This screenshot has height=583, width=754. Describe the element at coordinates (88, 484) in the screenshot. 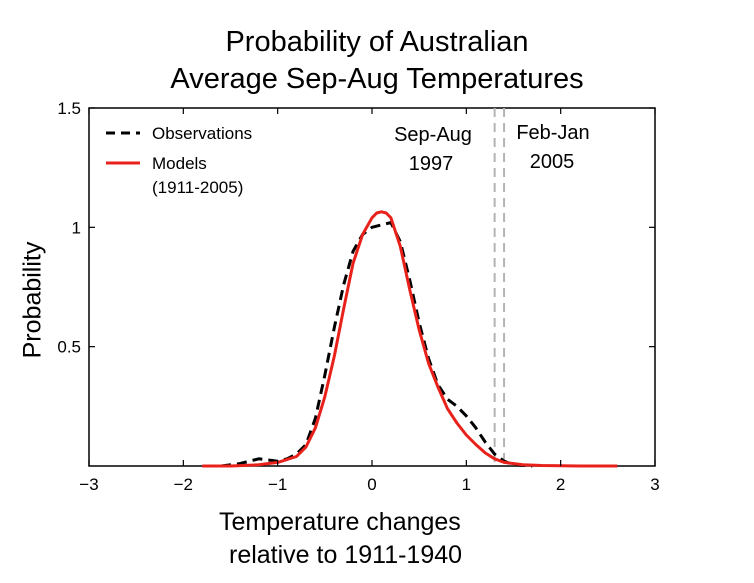

I see `x-tick-label: −3` at that location.